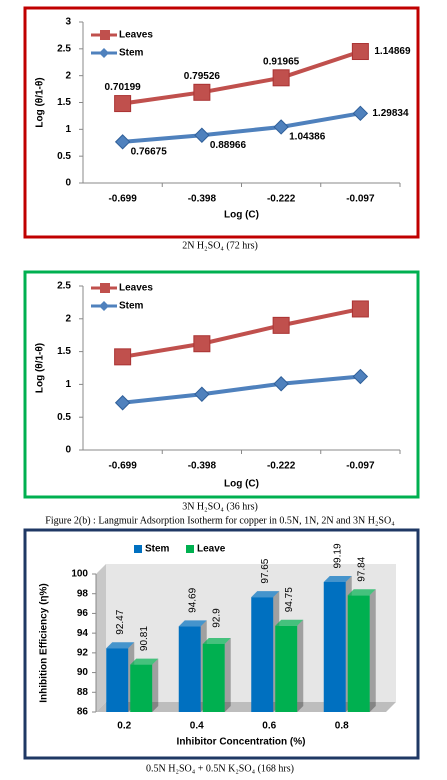 The width and height of the screenshot is (447, 780). What do you see at coordinates (220, 245) in the screenshot?
I see `chart-caption: 2N H₂SO₄ (72 hrs)` at bounding box center [220, 245].